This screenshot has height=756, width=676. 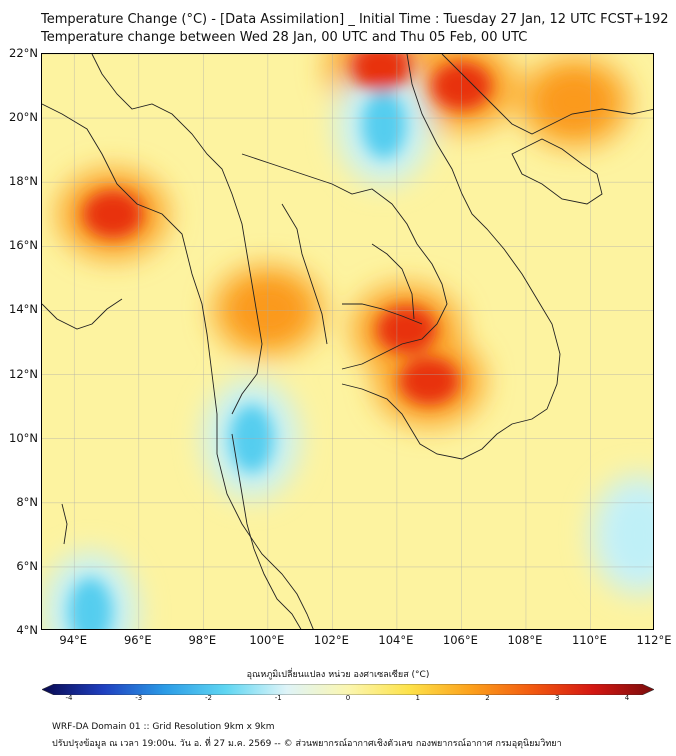 I want to click on colorbar-tick-label: -2, so click(x=208, y=698).